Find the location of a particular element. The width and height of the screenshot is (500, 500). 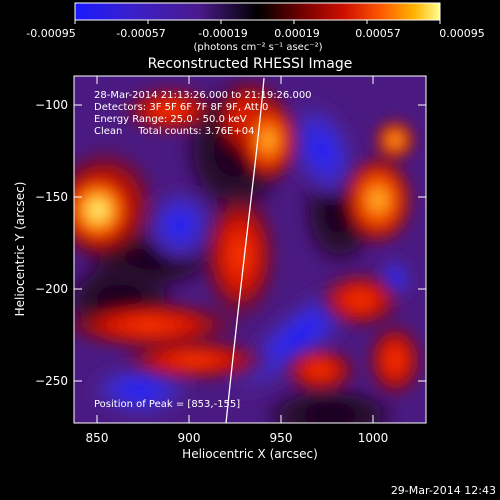

colorbar-tick-label: -0.00095 is located at coordinates (50, 33).